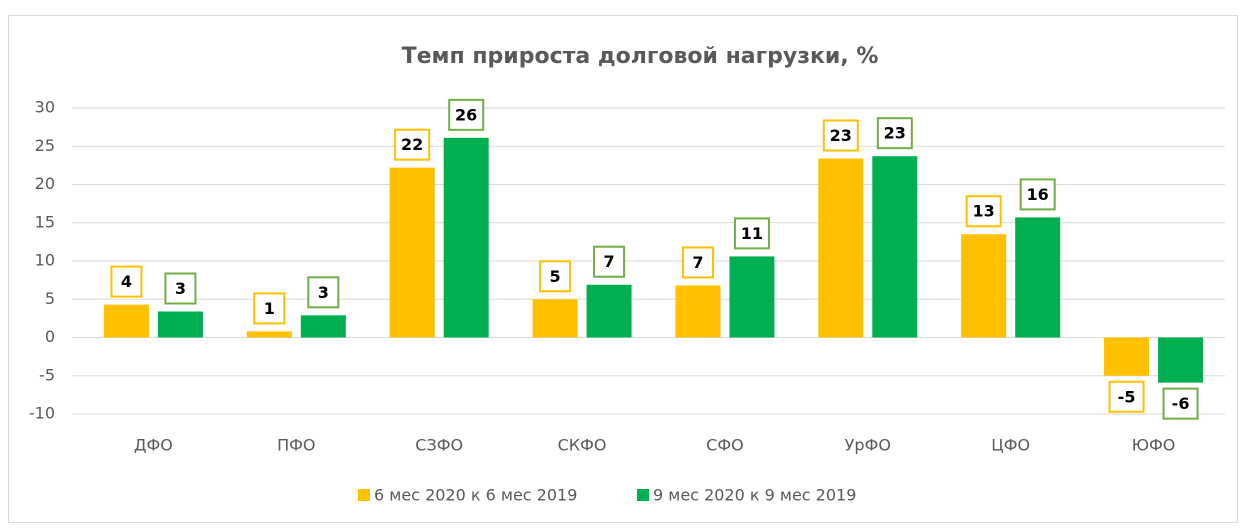  I want to click on y-tick-label: 15, so click(45, 221).